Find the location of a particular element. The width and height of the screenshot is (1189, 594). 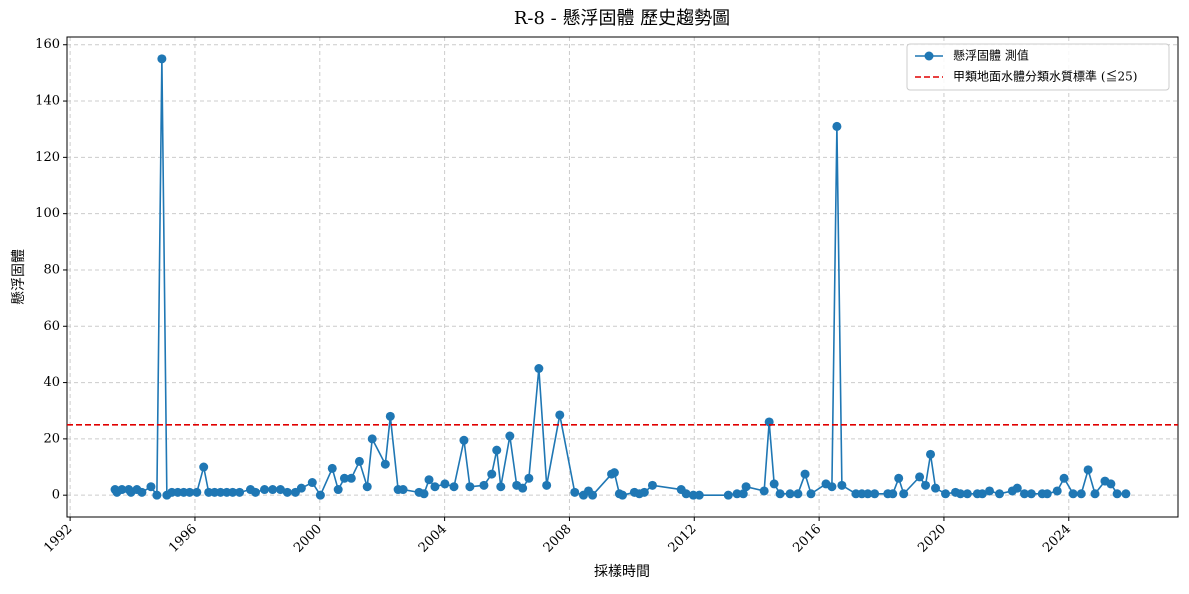

y-axis-label: 懸浮固體 is located at coordinates (19, 277).